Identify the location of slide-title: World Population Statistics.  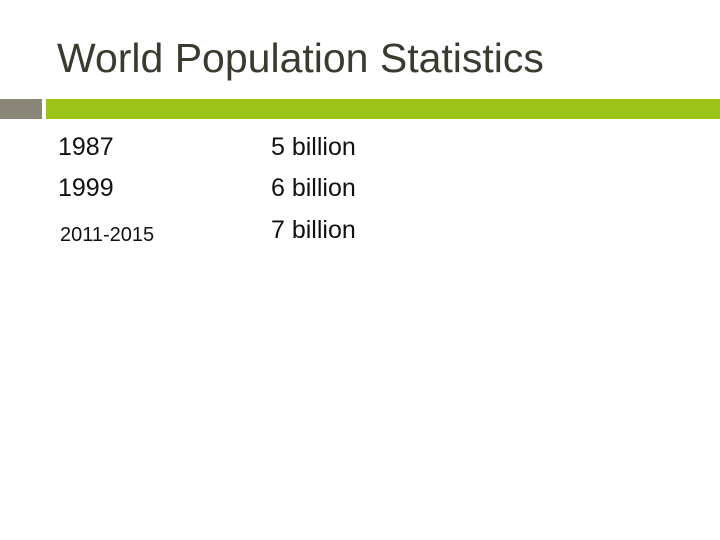
(300, 58).